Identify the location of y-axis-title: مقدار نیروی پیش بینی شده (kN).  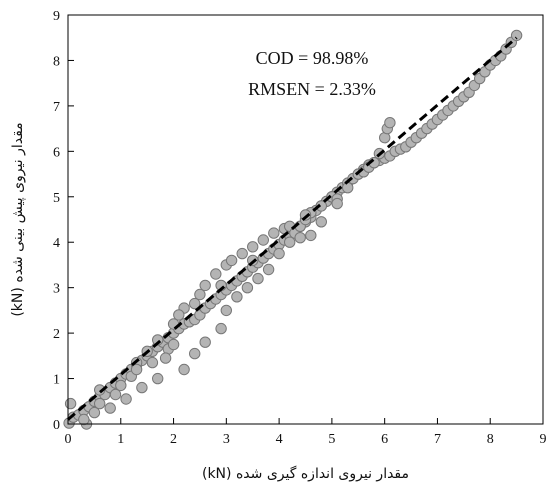
(18, 219).